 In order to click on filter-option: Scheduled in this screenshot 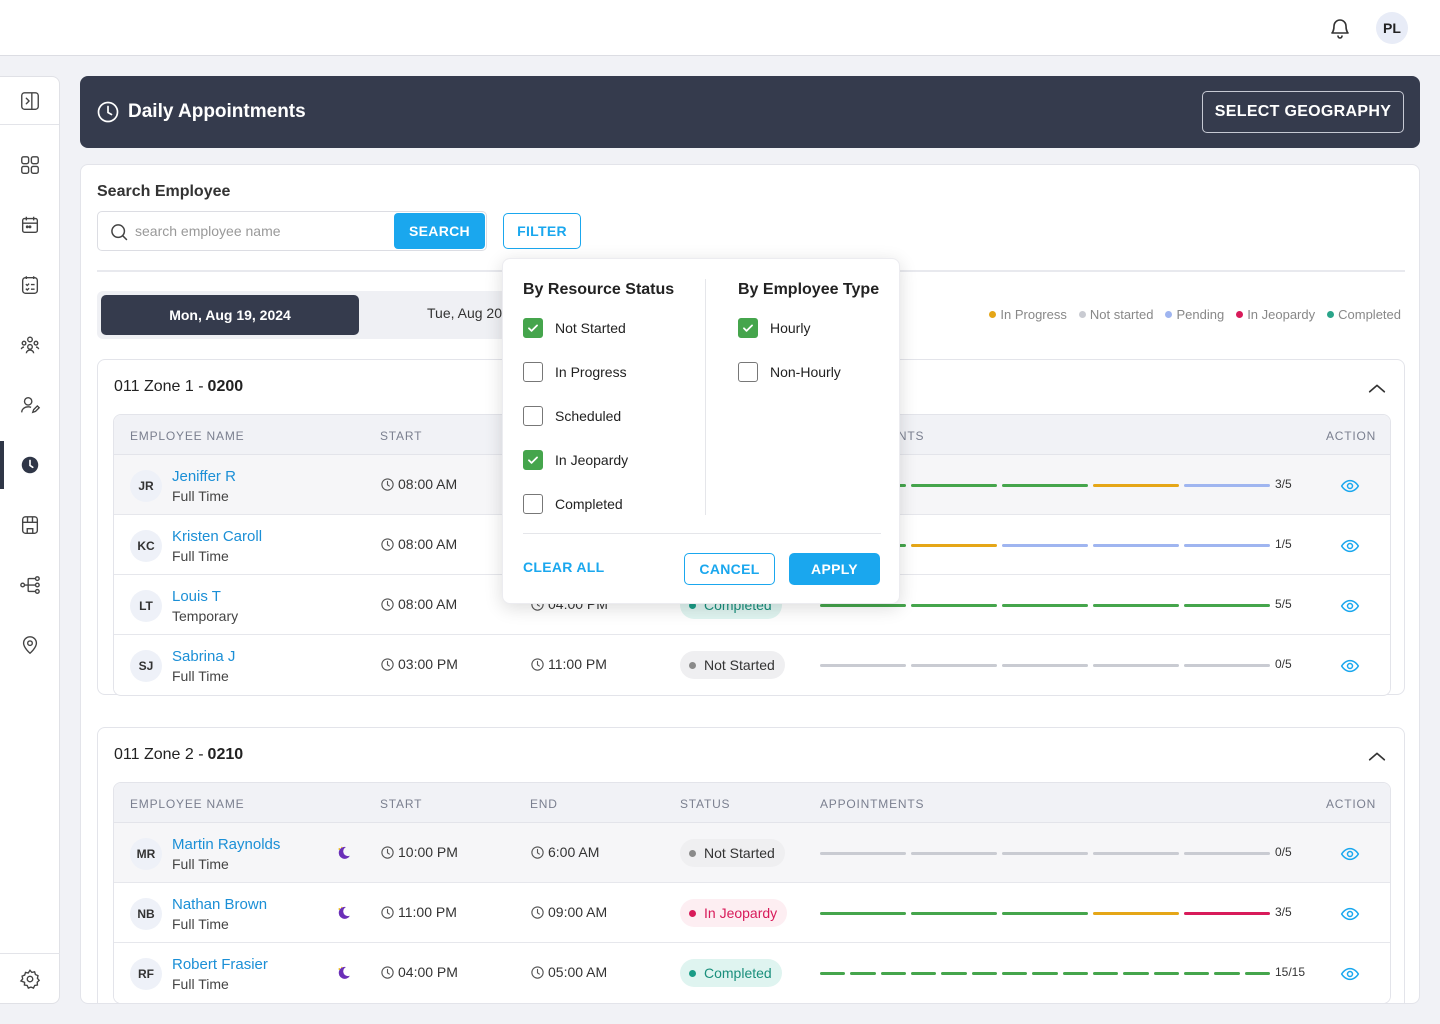, I will do `click(572, 416)`.